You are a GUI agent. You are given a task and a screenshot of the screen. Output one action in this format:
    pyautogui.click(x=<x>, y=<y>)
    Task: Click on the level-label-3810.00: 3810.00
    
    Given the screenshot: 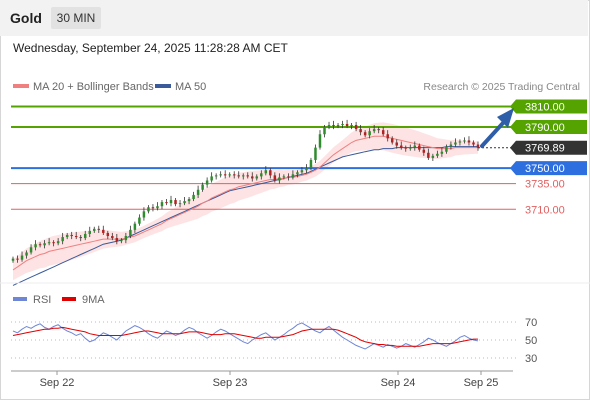 What is the action you would take?
    pyautogui.click(x=545, y=108)
    